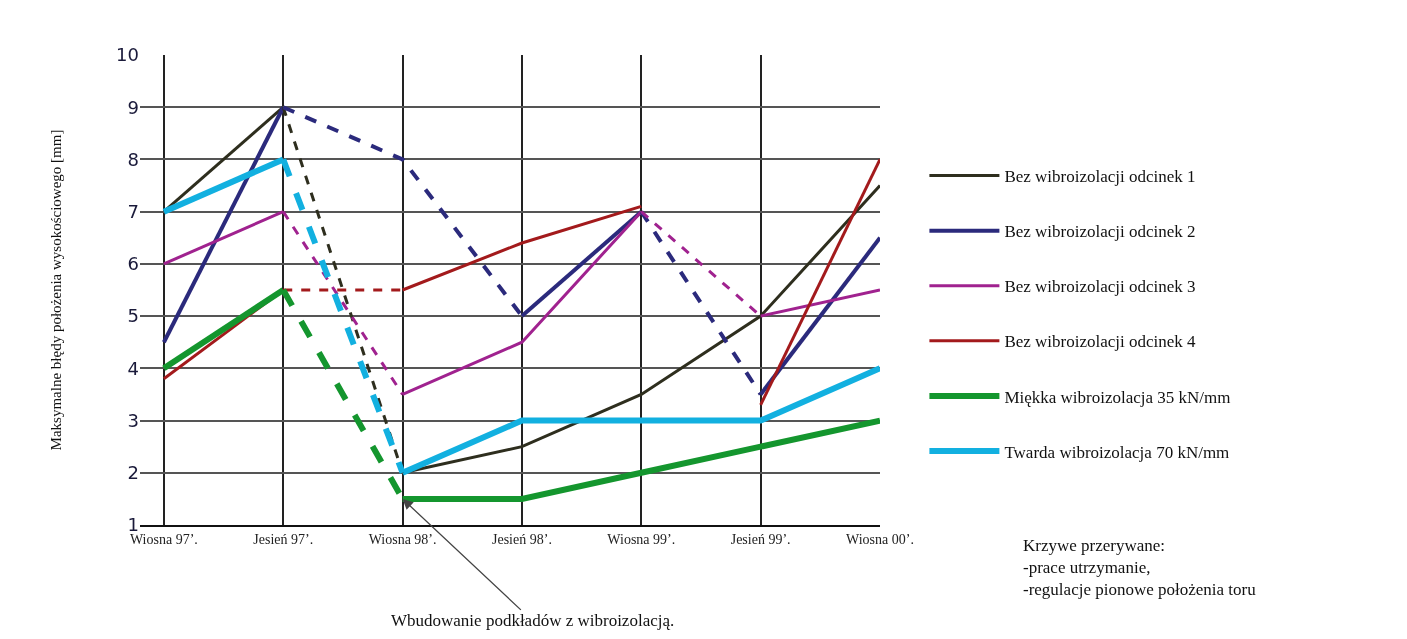 This screenshot has height=639, width=1407. Describe the element at coordinates (133, 473) in the screenshot. I see `y-tick-label: 2` at that location.